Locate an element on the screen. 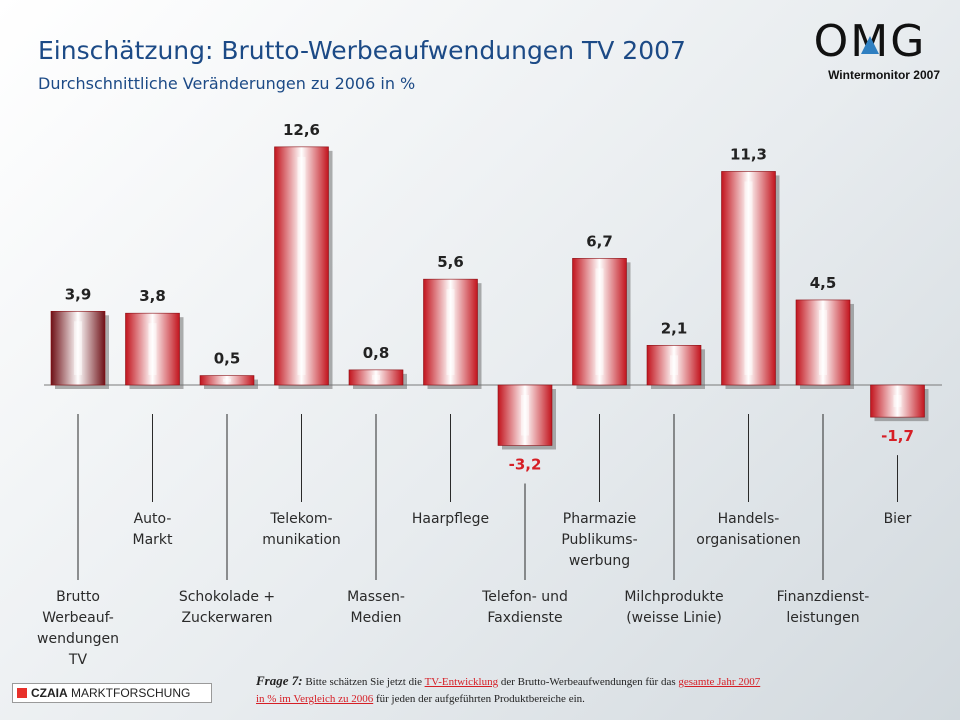  category-label-line: Auto- is located at coordinates (152, 519).